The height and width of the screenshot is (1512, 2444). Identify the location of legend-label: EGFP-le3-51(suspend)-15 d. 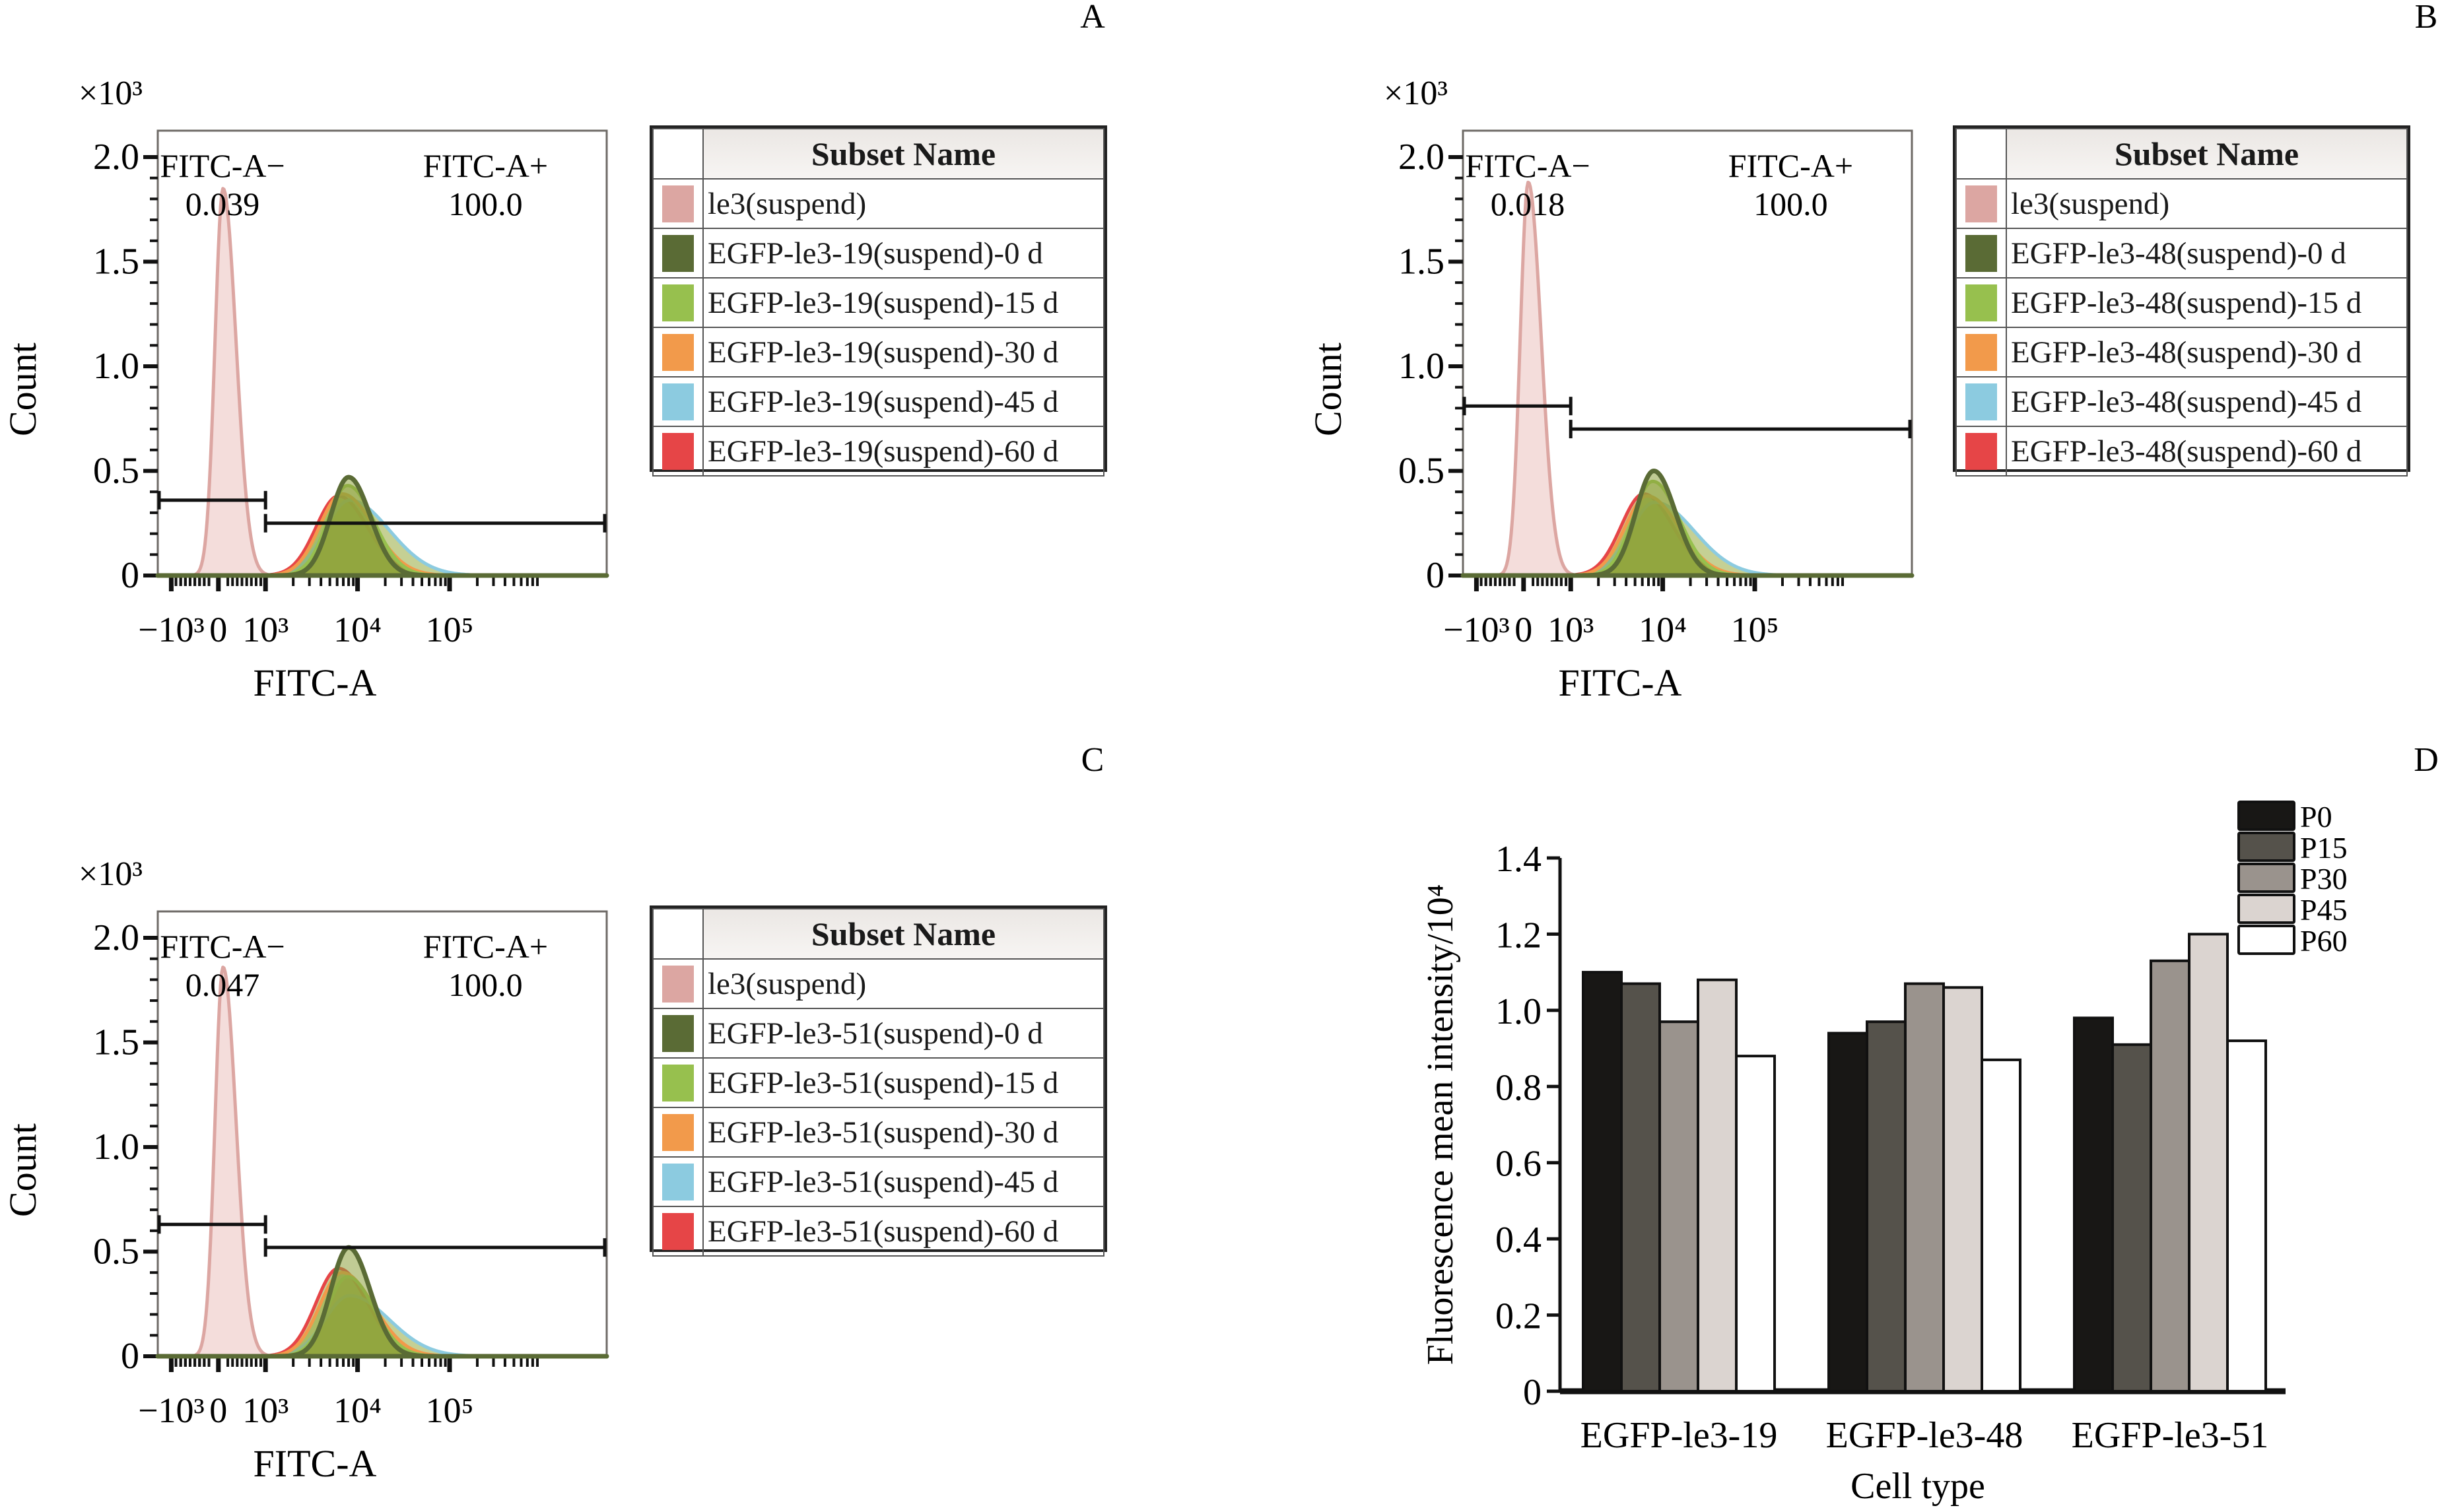
(903, 1082).